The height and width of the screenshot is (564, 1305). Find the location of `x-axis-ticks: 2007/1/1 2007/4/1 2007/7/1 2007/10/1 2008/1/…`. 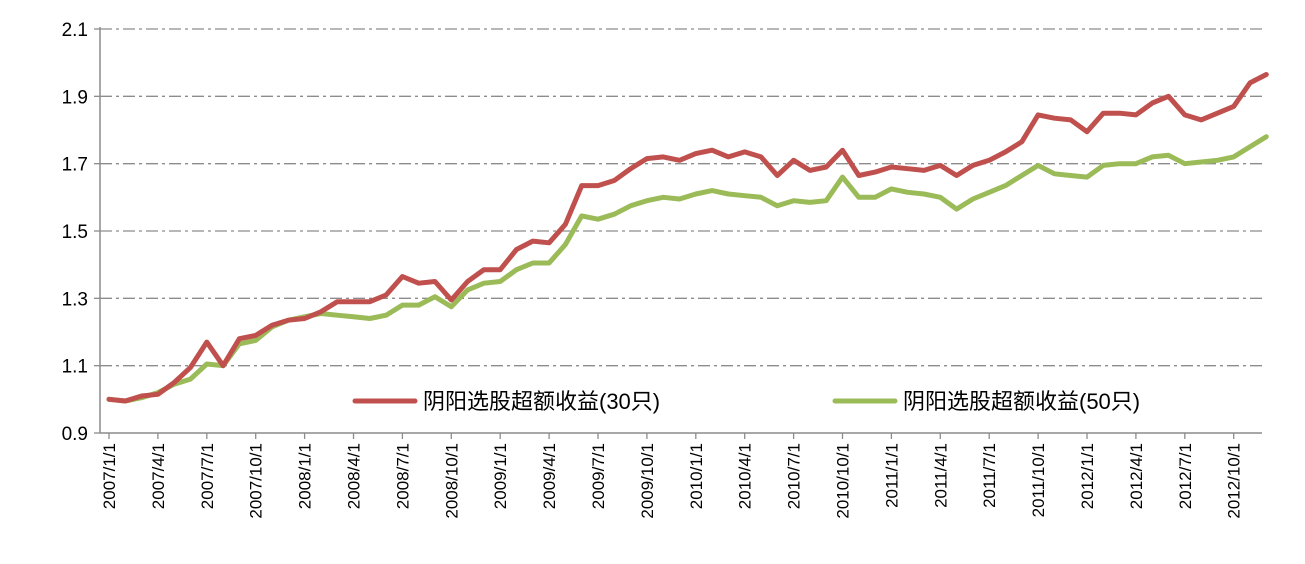

x-axis-ticks: 2007/1/1 2007/4/1 2007/7/1 2007/10/1 2008/1/… is located at coordinates (672, 476).